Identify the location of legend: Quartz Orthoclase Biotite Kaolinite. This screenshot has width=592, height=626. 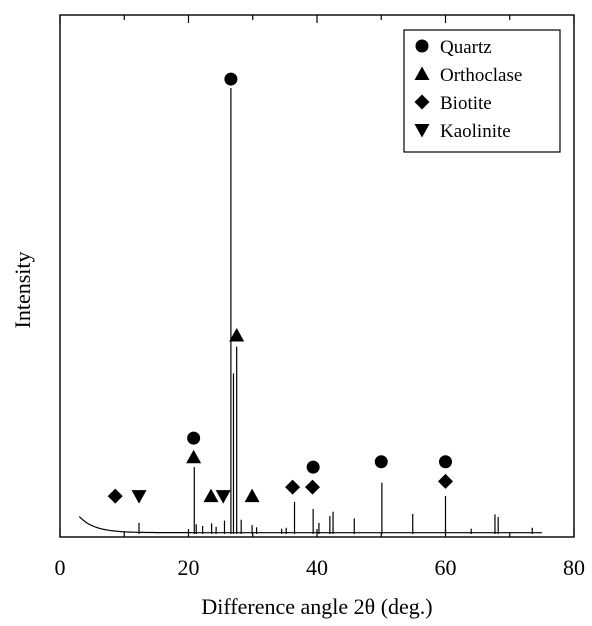
(482, 91).